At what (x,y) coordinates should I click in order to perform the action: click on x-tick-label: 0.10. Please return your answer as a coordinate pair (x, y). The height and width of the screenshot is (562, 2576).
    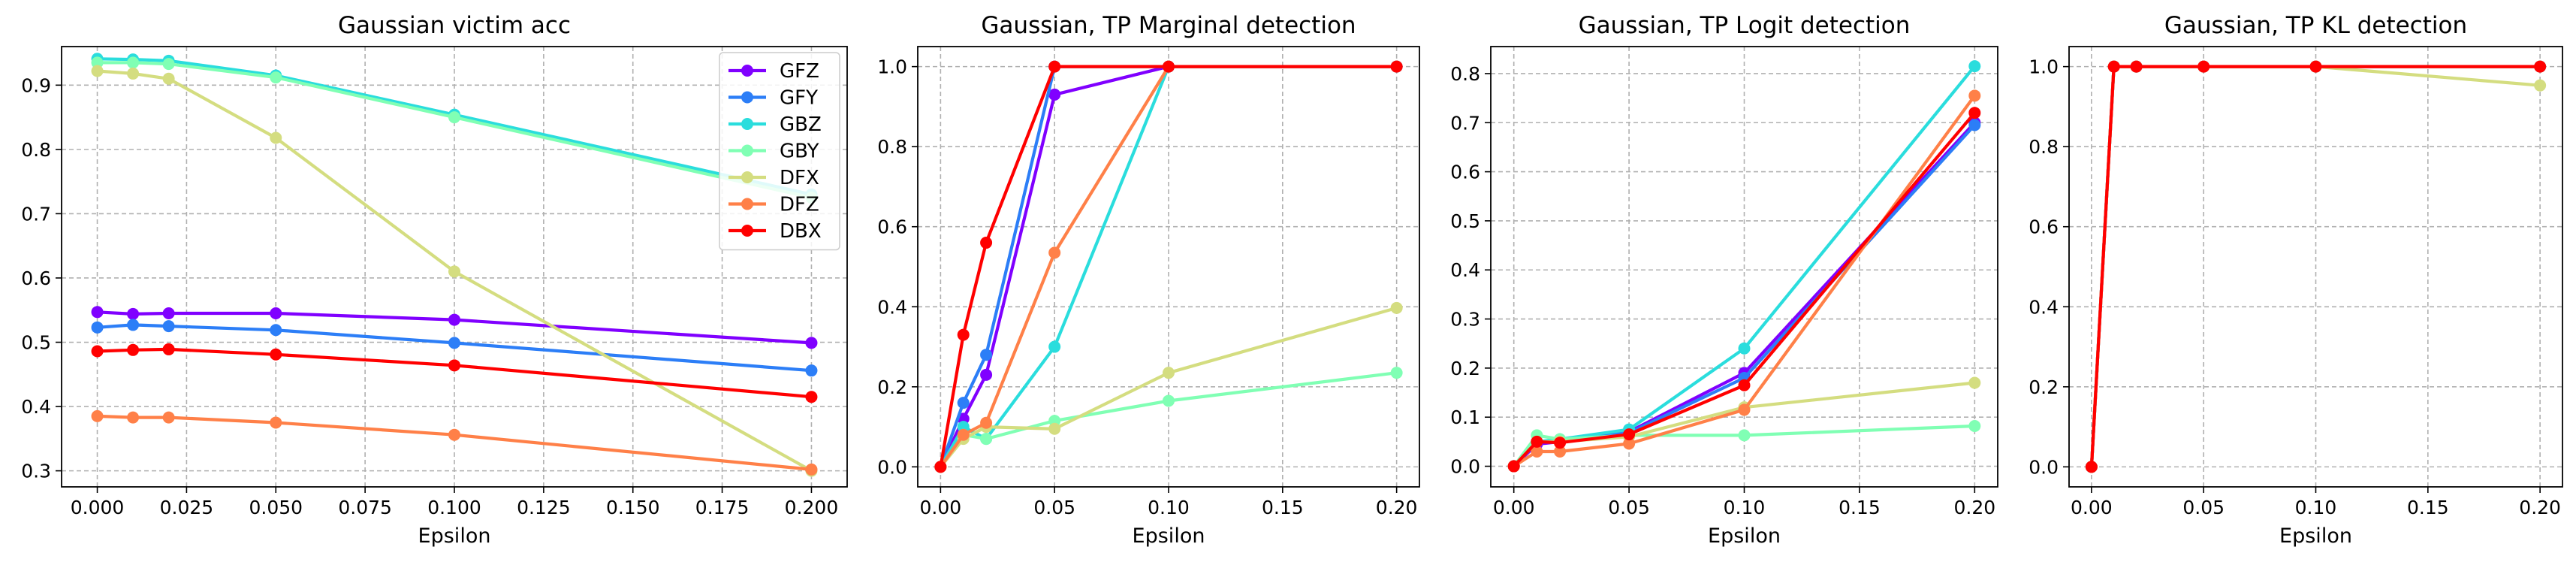
    Looking at the image, I should click on (1745, 507).